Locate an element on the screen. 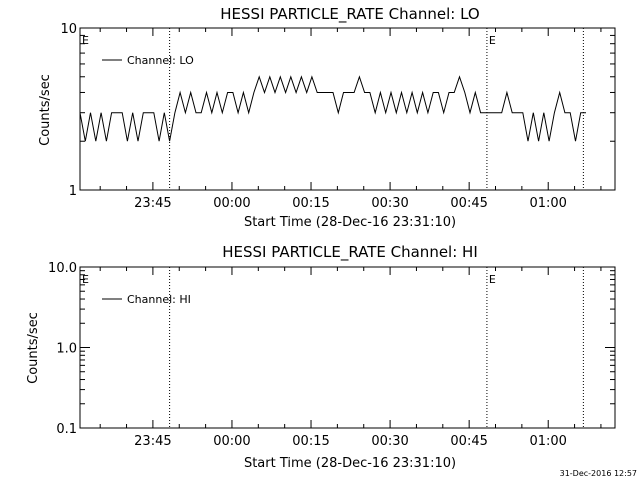  panel-hi-ylabel: Counts/sec is located at coordinates (33, 348).